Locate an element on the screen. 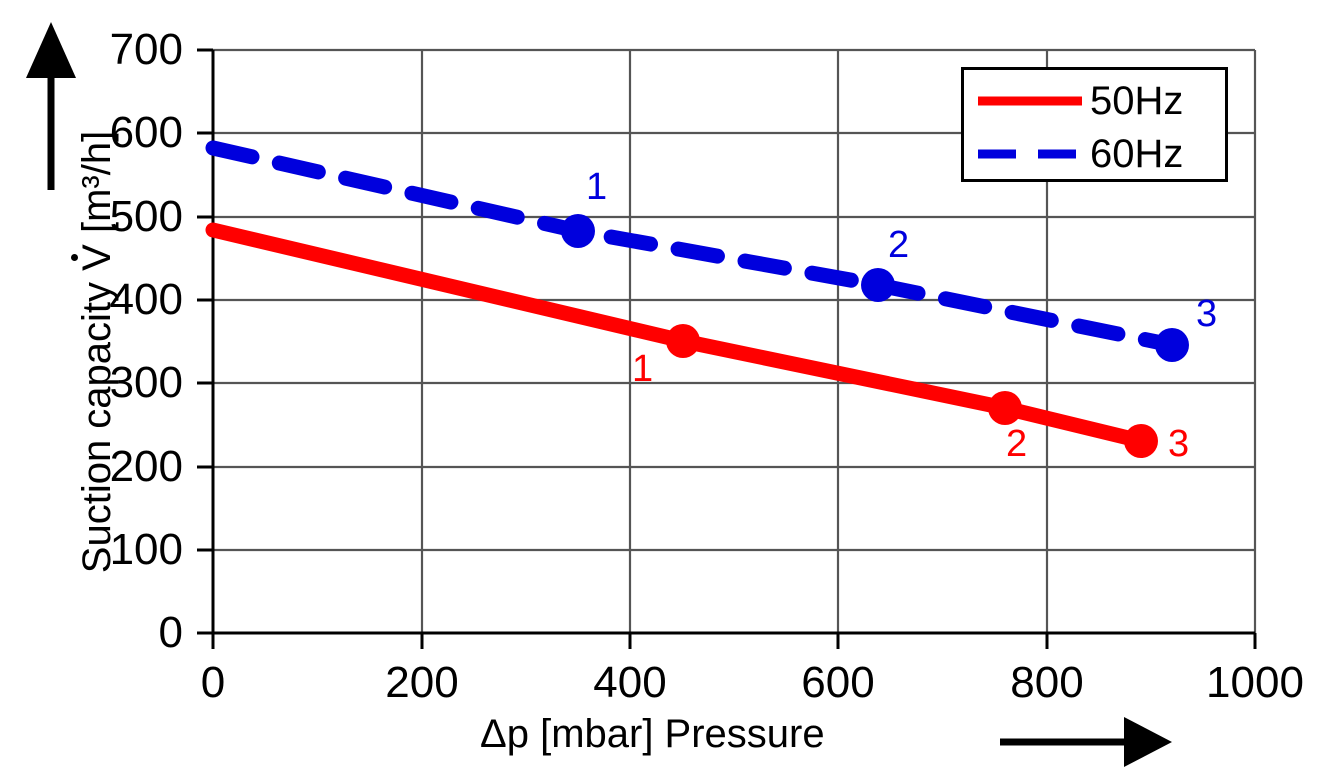 The height and width of the screenshot is (780, 1318). ytick-label-0: 0 is located at coordinates (170, 632).